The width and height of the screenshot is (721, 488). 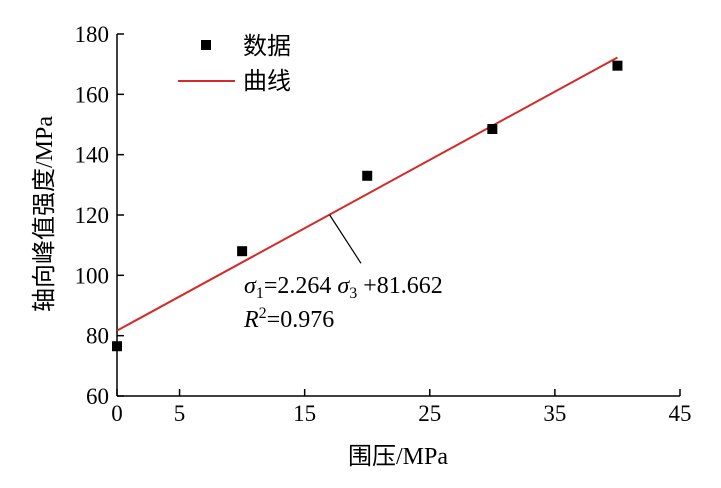 I want to click on y-ticks: 60 80 100 120 140 160 180, so click(x=99, y=215).